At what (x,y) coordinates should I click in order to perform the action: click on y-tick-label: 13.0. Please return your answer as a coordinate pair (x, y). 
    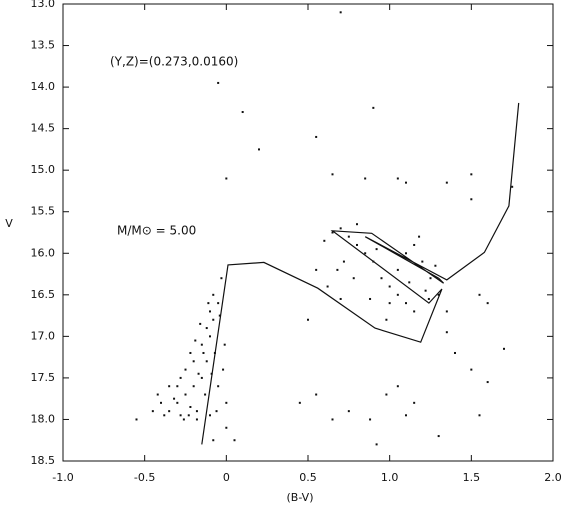
    Looking at the image, I should click on (43, 5).